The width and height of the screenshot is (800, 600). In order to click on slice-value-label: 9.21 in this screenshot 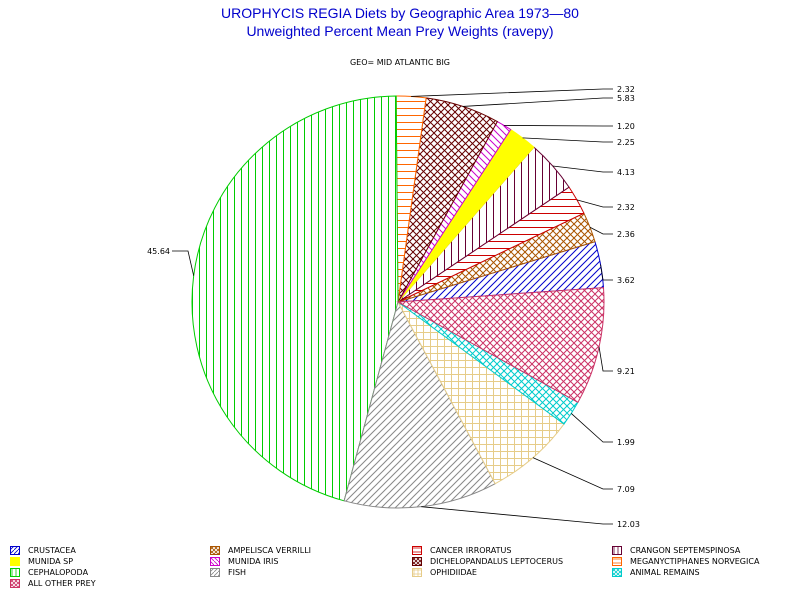, I will do `click(626, 371)`.